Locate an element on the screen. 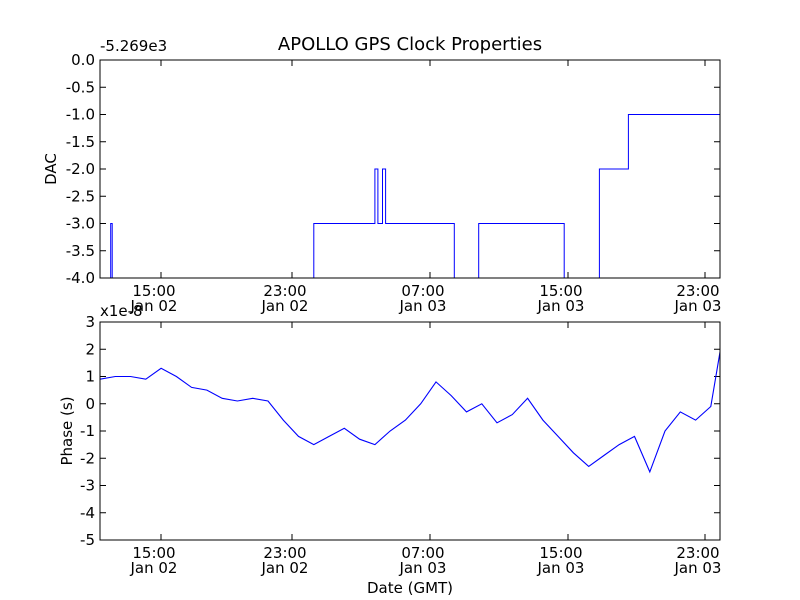  dac-y-axis-label: DAC is located at coordinates (51, 169).